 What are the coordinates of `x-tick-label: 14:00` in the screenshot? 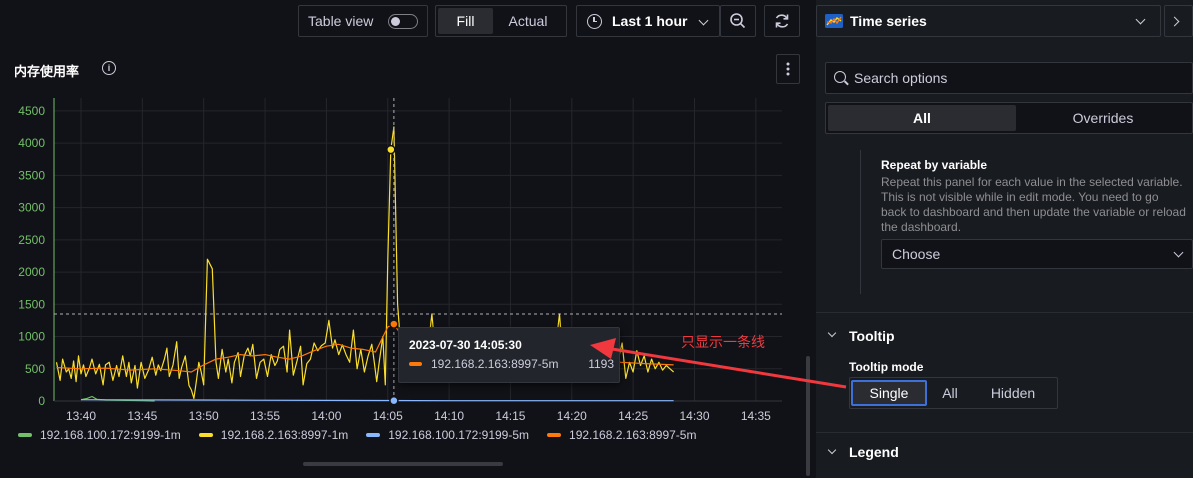 It's located at (326, 414).